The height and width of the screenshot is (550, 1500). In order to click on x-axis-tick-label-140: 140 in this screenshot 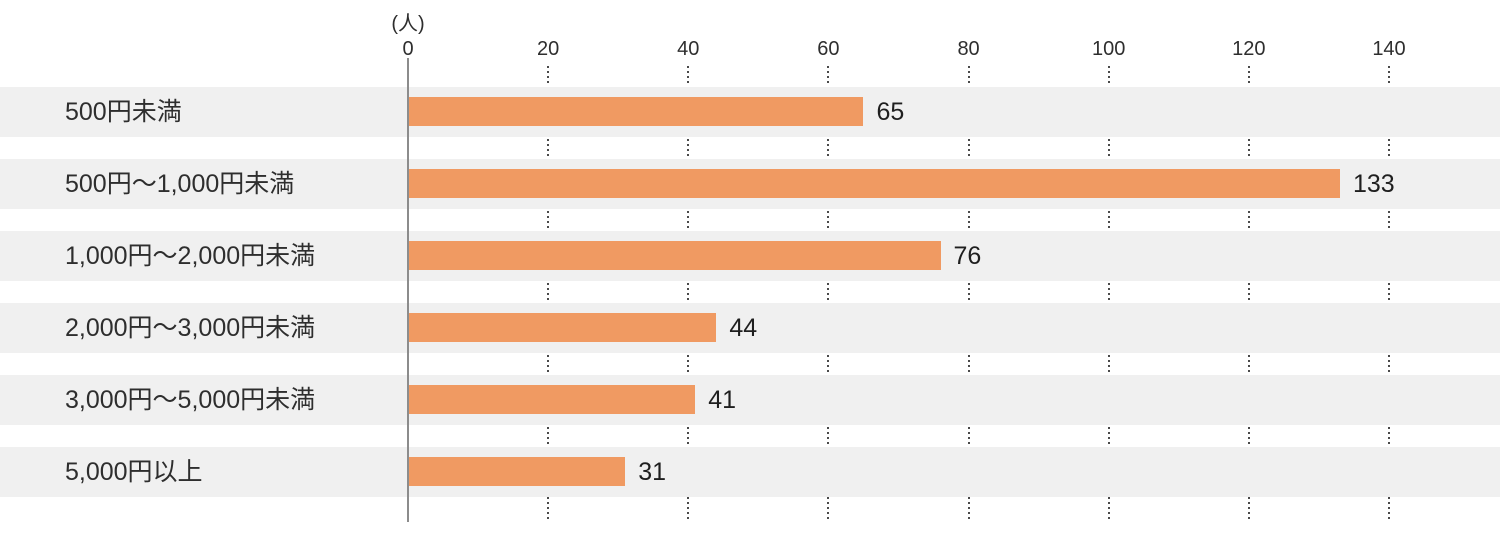, I will do `click(1389, 49)`.